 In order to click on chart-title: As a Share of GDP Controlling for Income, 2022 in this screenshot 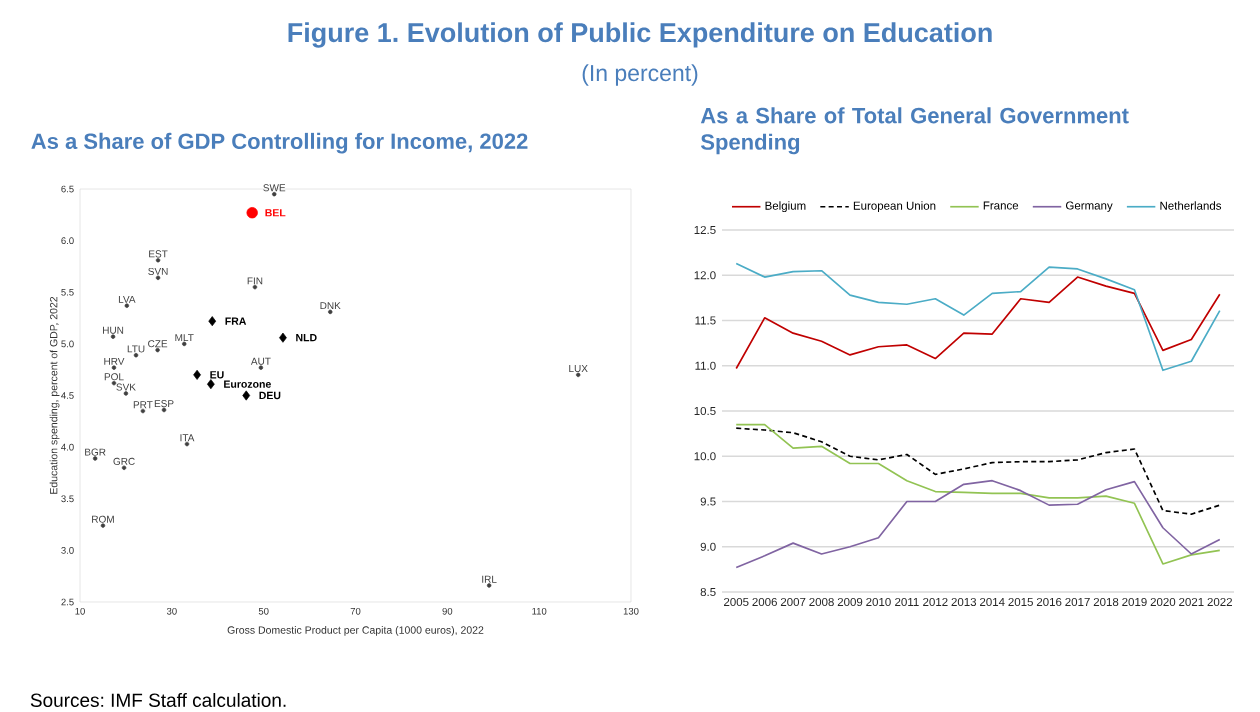, I will do `click(279, 143)`.